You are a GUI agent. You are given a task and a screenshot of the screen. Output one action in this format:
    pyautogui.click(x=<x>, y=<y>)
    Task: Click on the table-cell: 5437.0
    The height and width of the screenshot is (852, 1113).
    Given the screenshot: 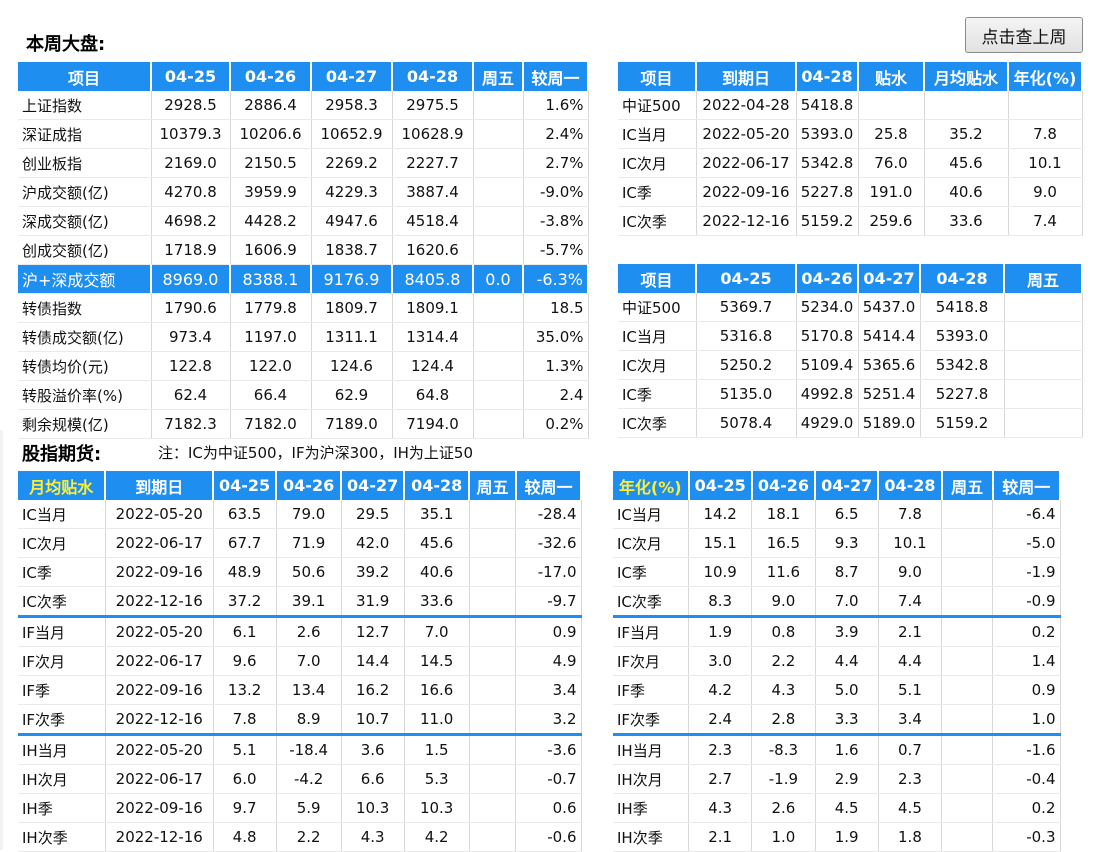 What is the action you would take?
    pyautogui.click(x=889, y=307)
    